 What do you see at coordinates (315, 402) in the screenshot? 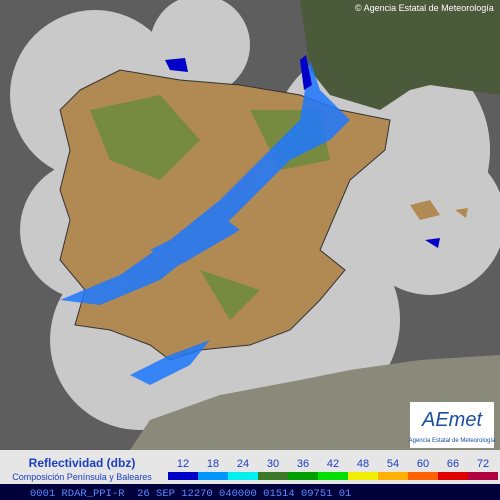
I see `africa` at bounding box center [315, 402].